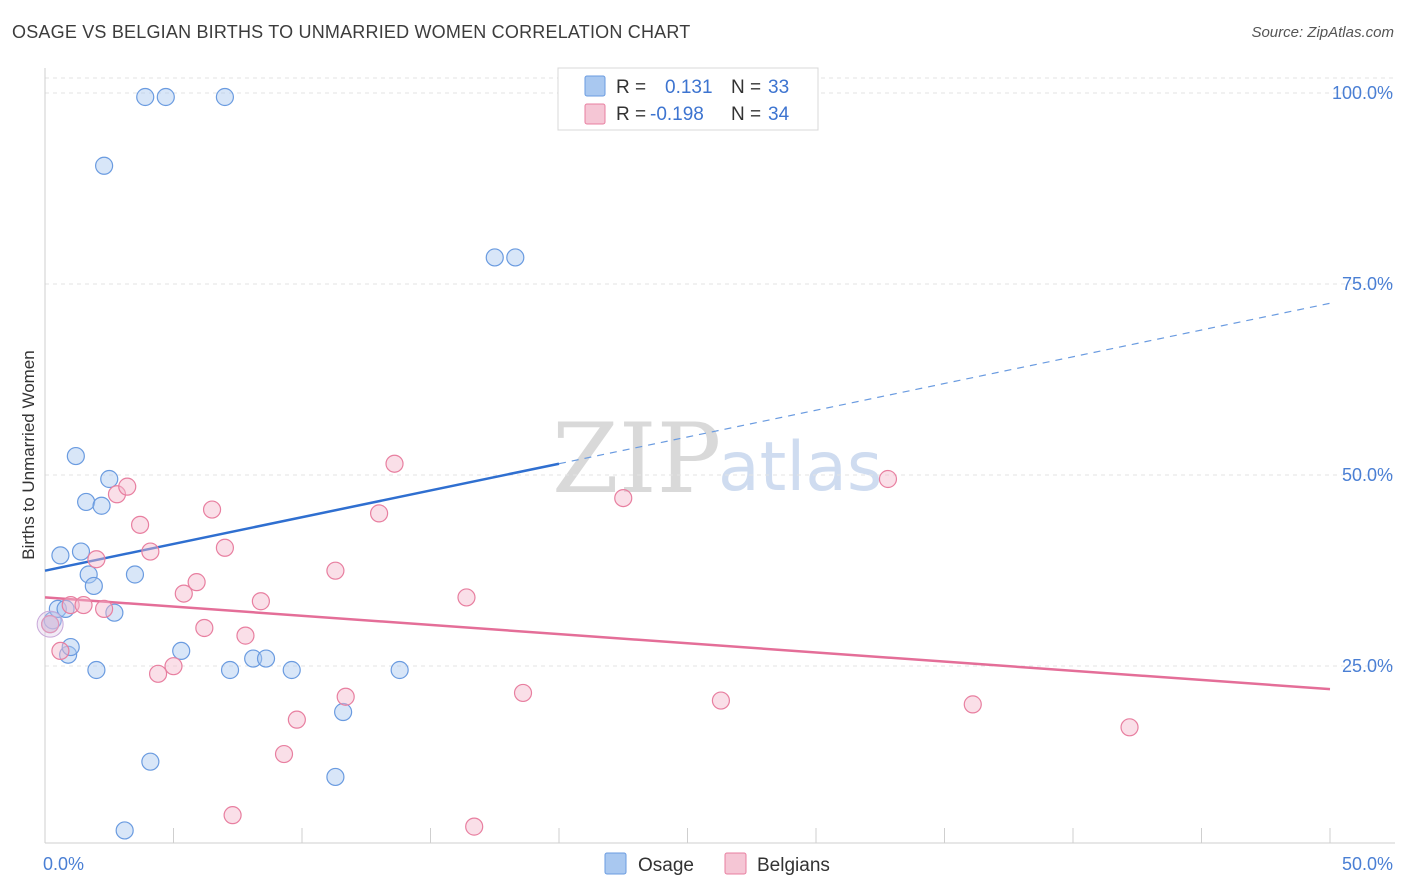 The width and height of the screenshot is (1406, 892). I want to click on legend-swatch-belgians, so click(595, 114).